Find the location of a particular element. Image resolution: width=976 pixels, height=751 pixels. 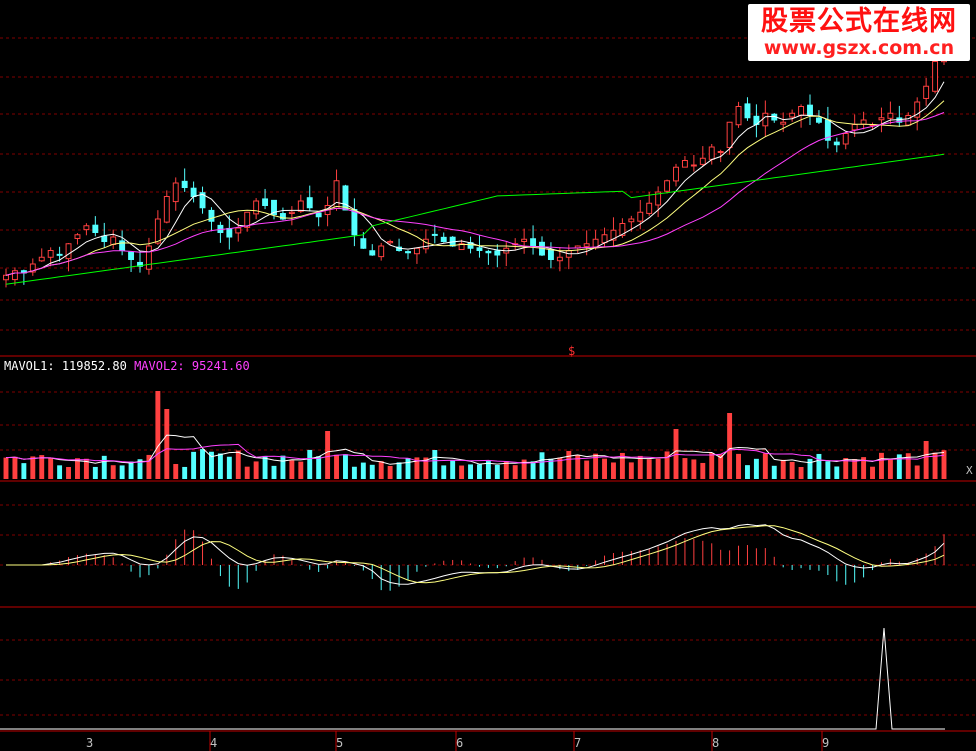

macd-dif-line is located at coordinates (475, 554).